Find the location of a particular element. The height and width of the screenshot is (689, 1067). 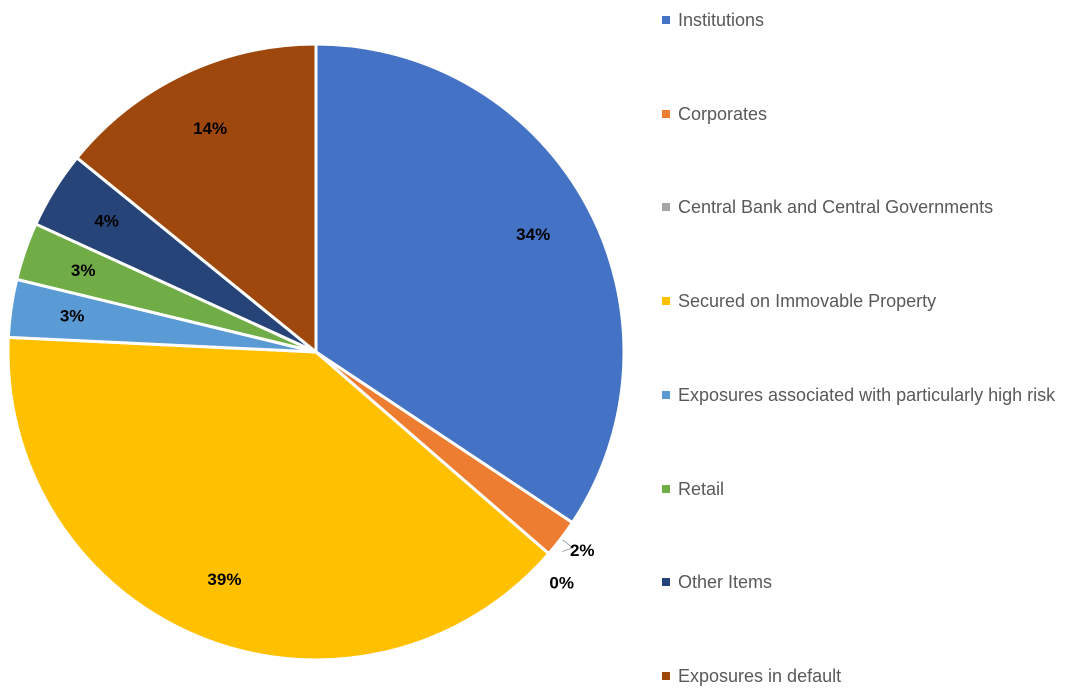

data-label: 34% is located at coordinates (533, 234).